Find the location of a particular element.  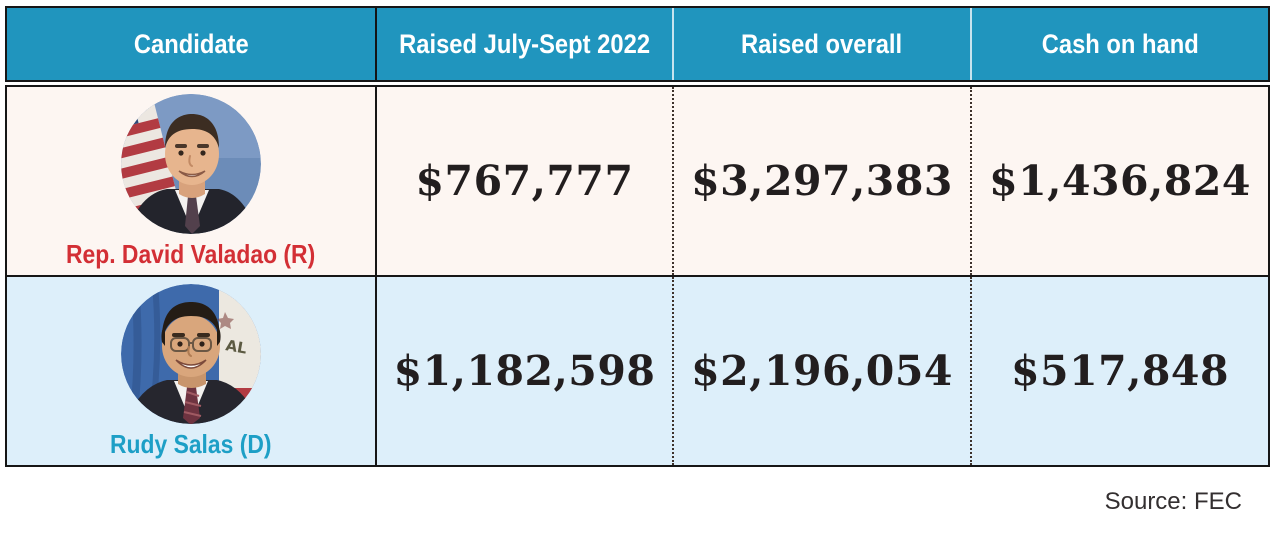

salas-cash-on-hand-value: $517,848 is located at coordinates (1120, 371).